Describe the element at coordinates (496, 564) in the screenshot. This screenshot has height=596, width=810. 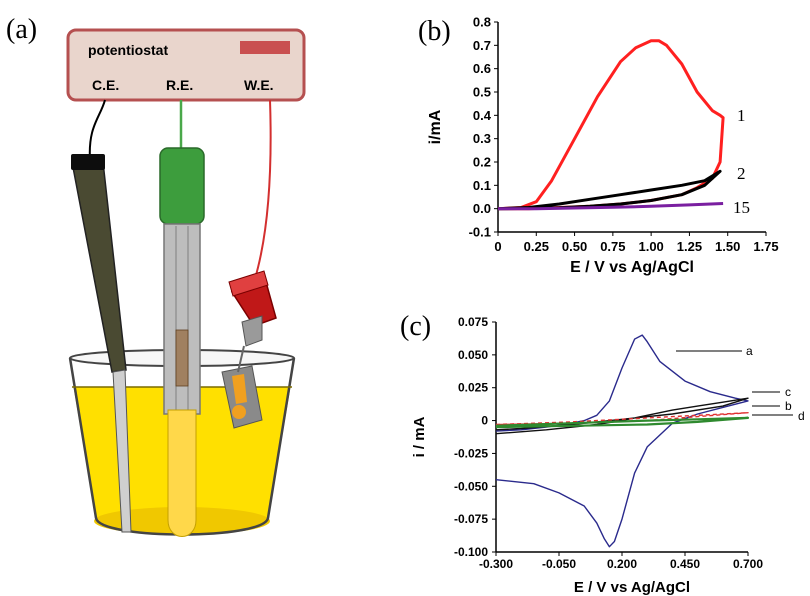
I see `chart-c-x-tick-label: -0.300` at that location.